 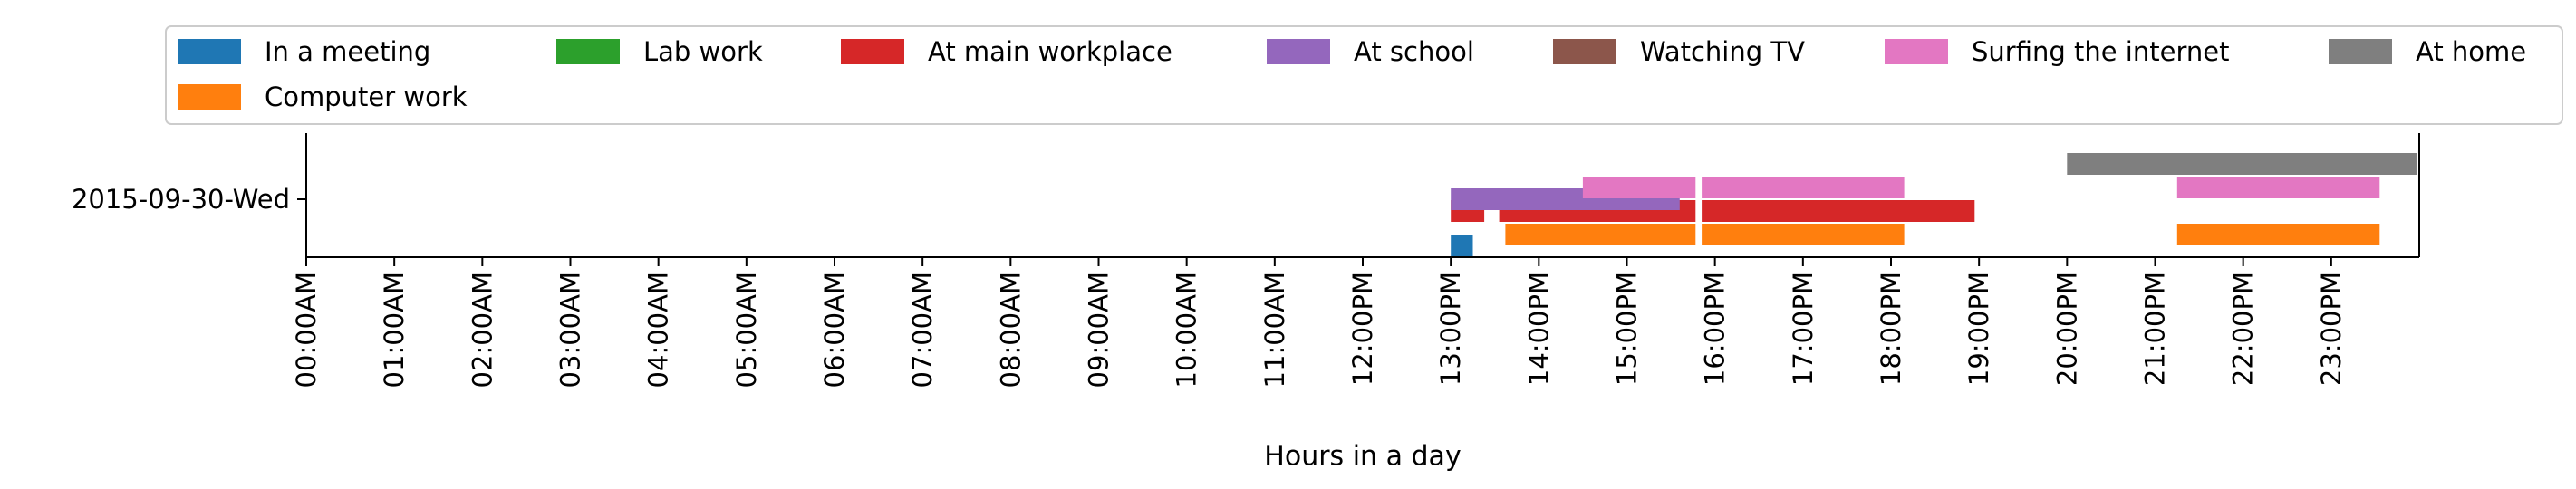 What do you see at coordinates (2155, 329) in the screenshot?
I see `x-tick-label: 21:00PM` at bounding box center [2155, 329].